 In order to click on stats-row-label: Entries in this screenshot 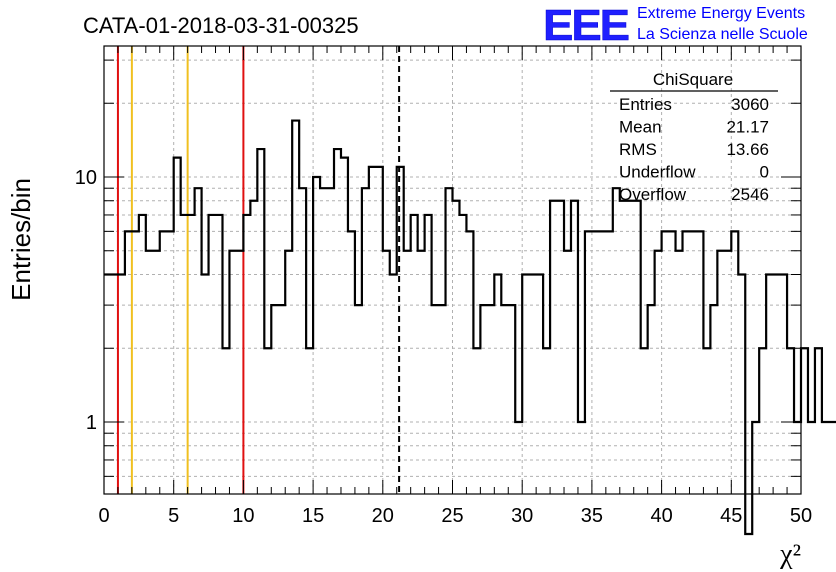, I will do `click(645, 104)`.